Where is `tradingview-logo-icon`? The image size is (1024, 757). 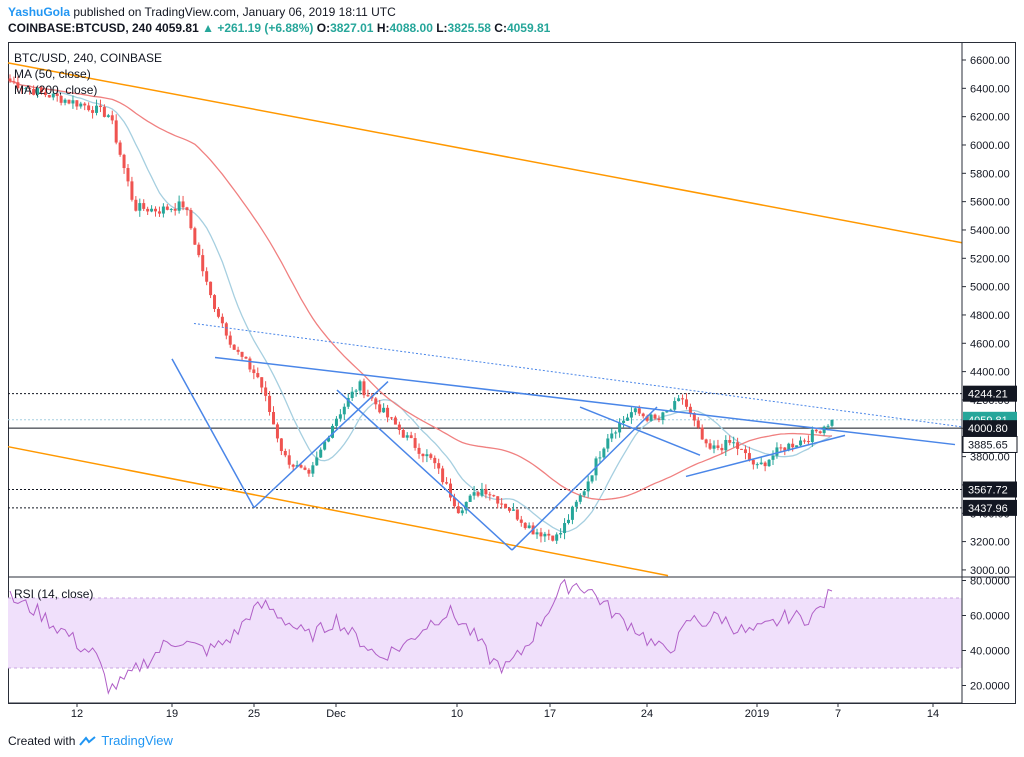 tradingview-logo-icon is located at coordinates (88, 740).